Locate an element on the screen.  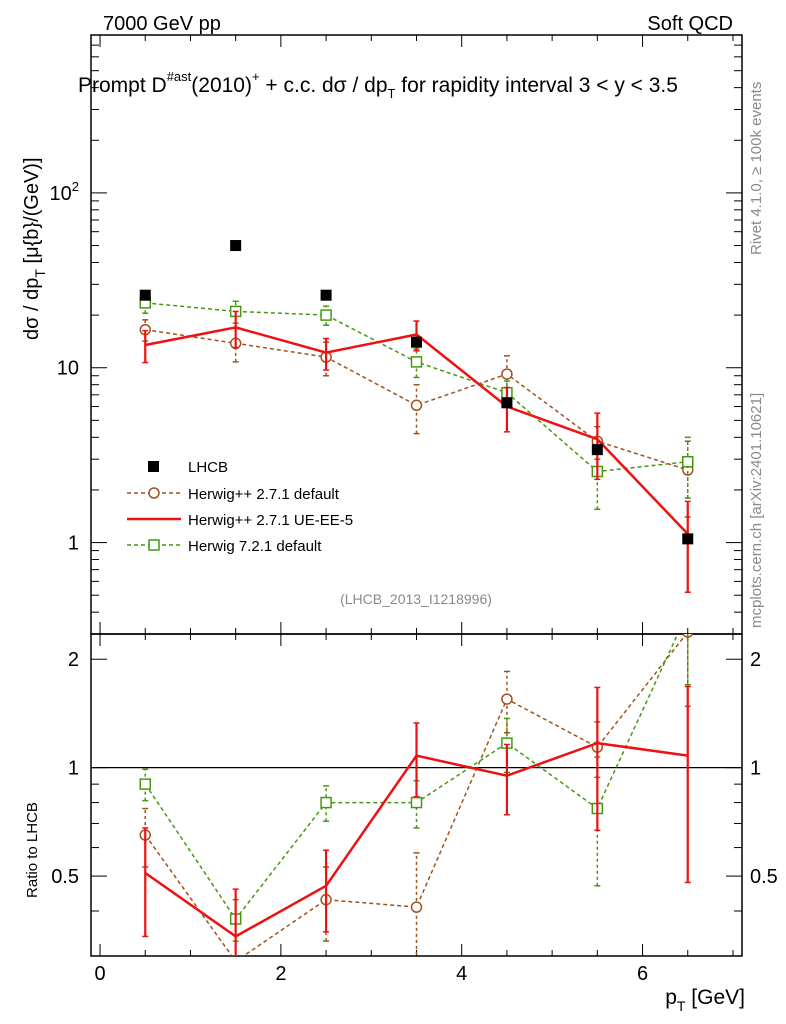
ratio-ytick-label: 2 is located at coordinates (73, 660).